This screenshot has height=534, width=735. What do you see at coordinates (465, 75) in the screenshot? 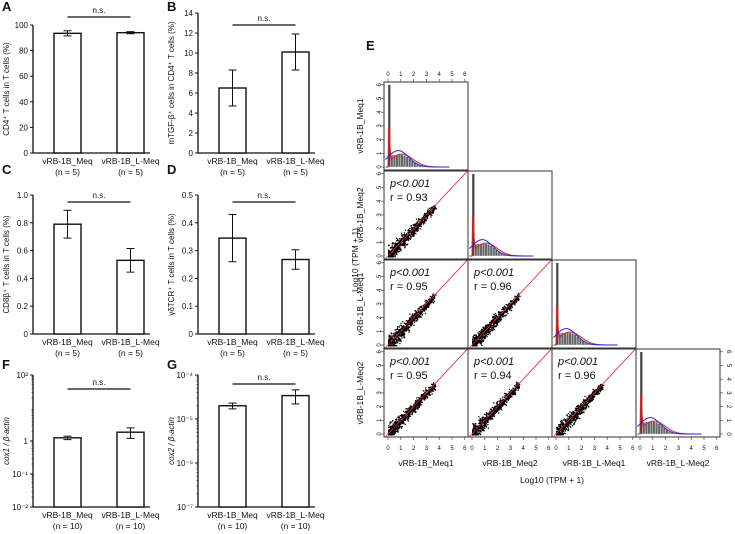
I see `top-tick-label: 6` at bounding box center [465, 75].